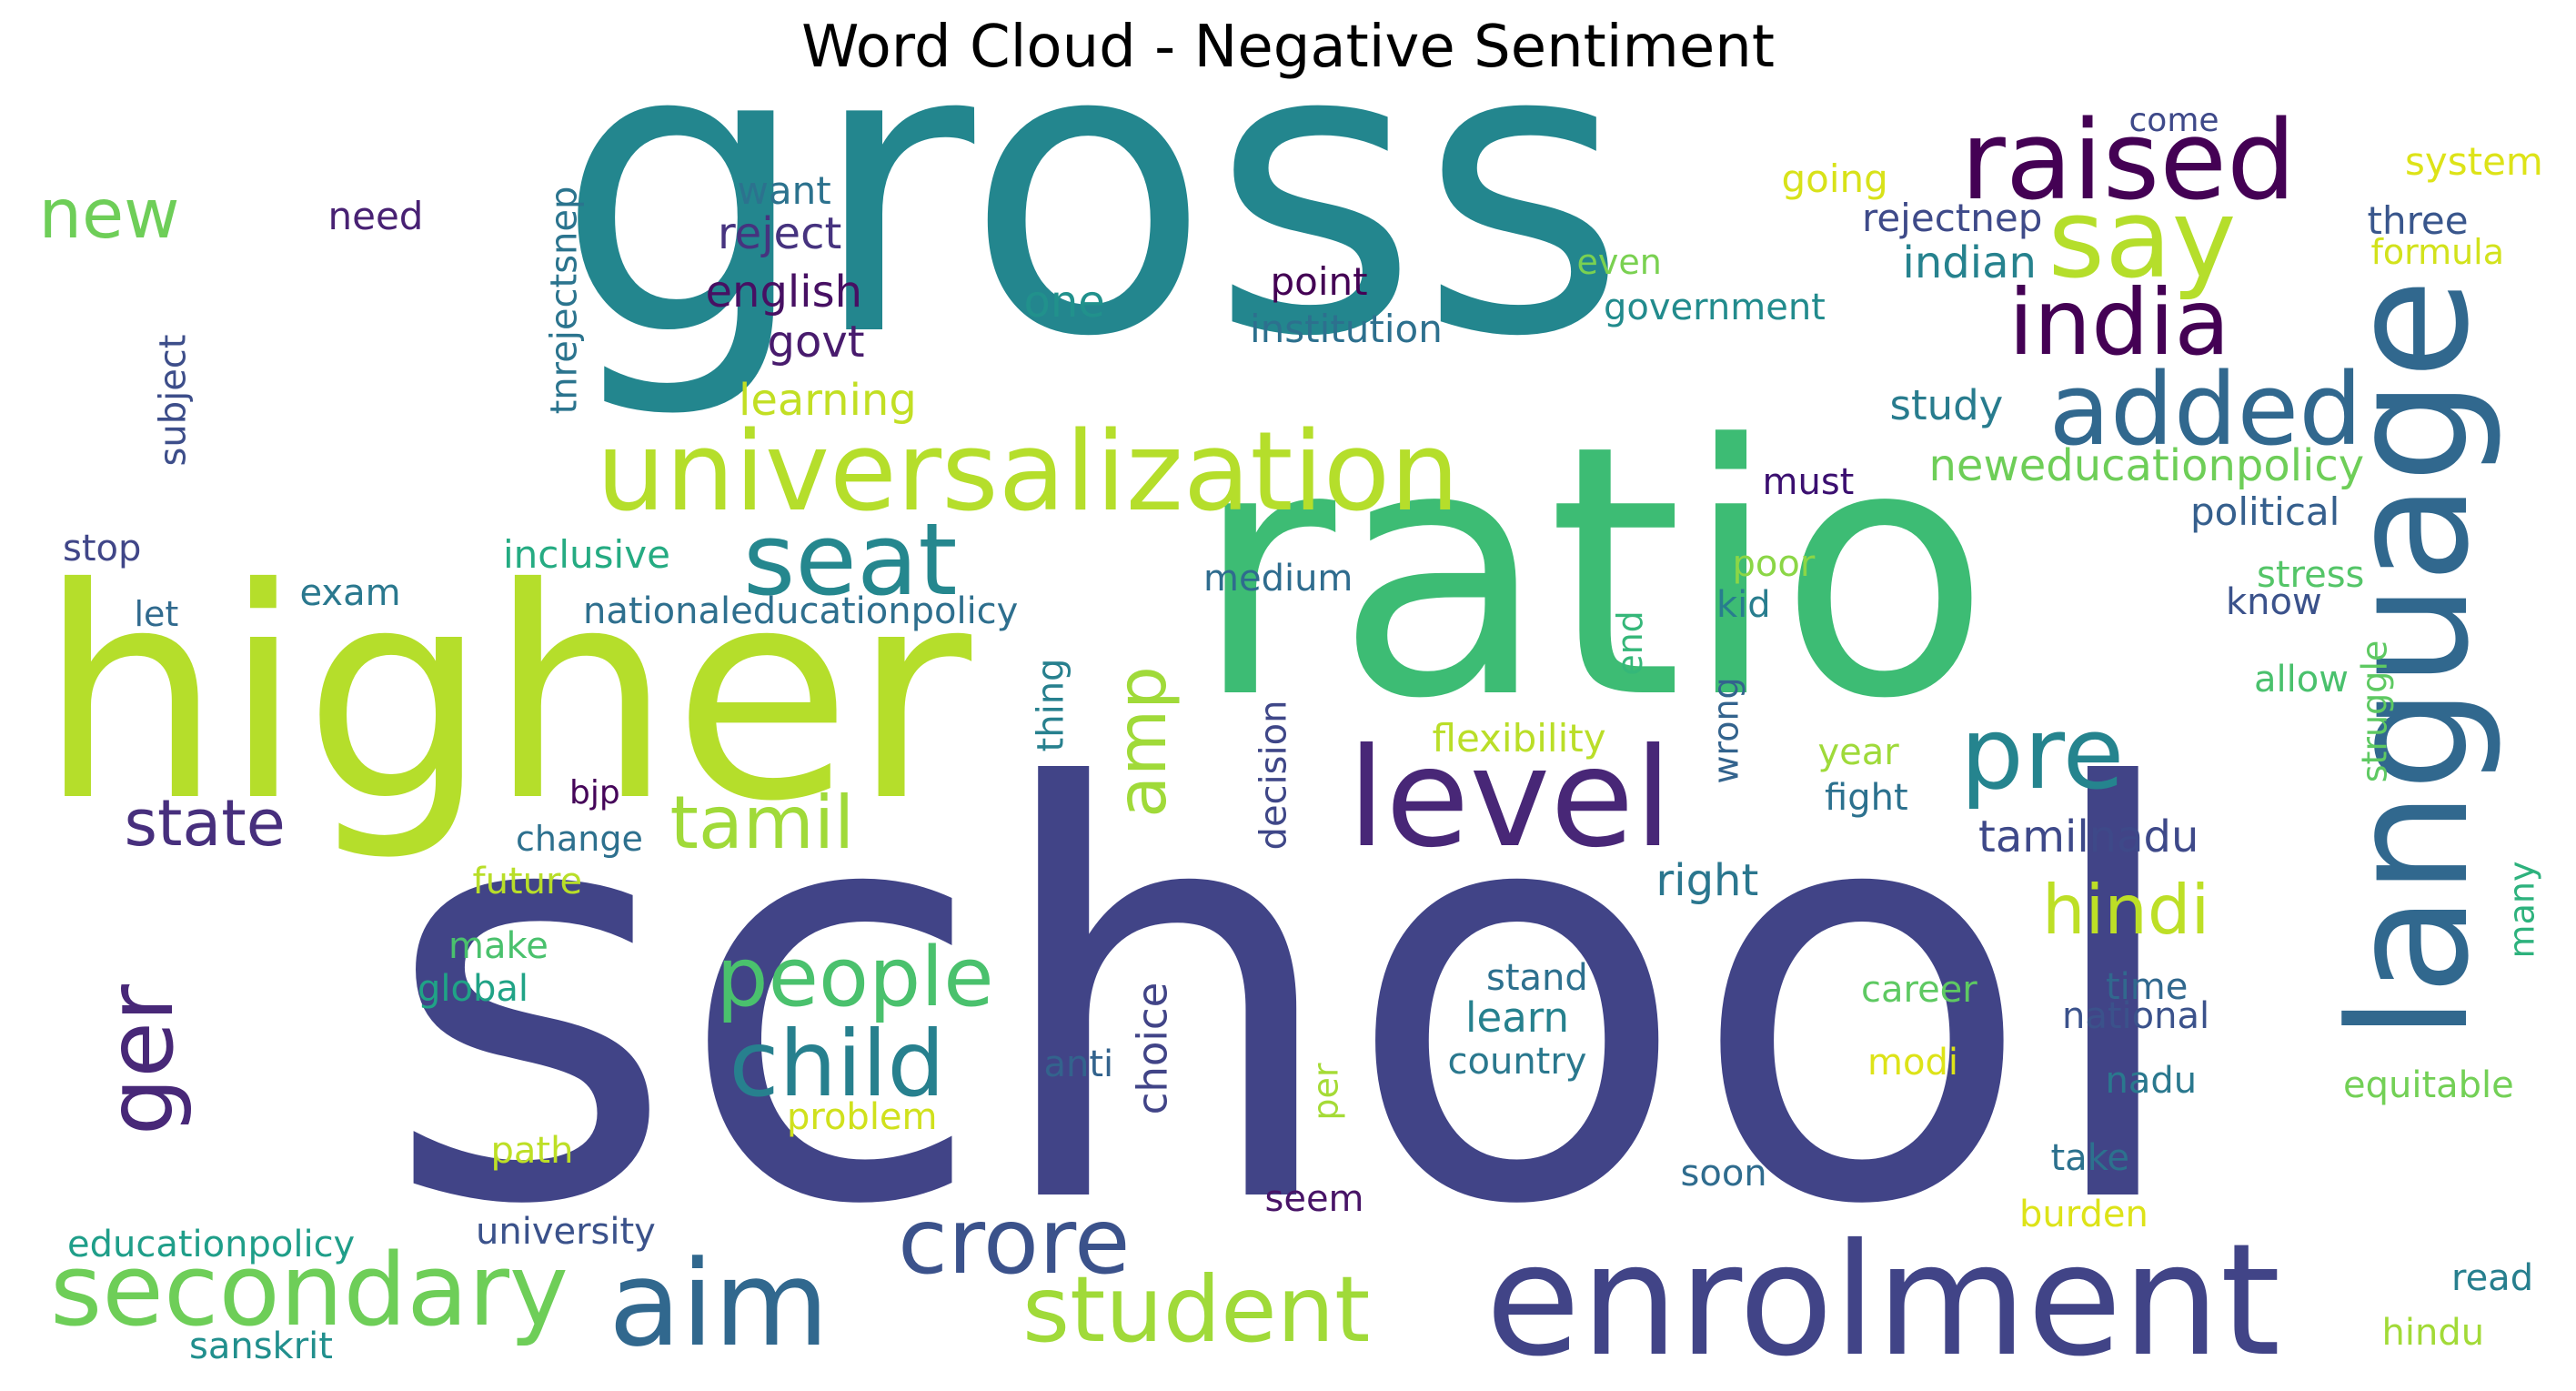 The image size is (2576, 1391). What do you see at coordinates (2274, 602) in the screenshot?
I see `word-know: know` at bounding box center [2274, 602].